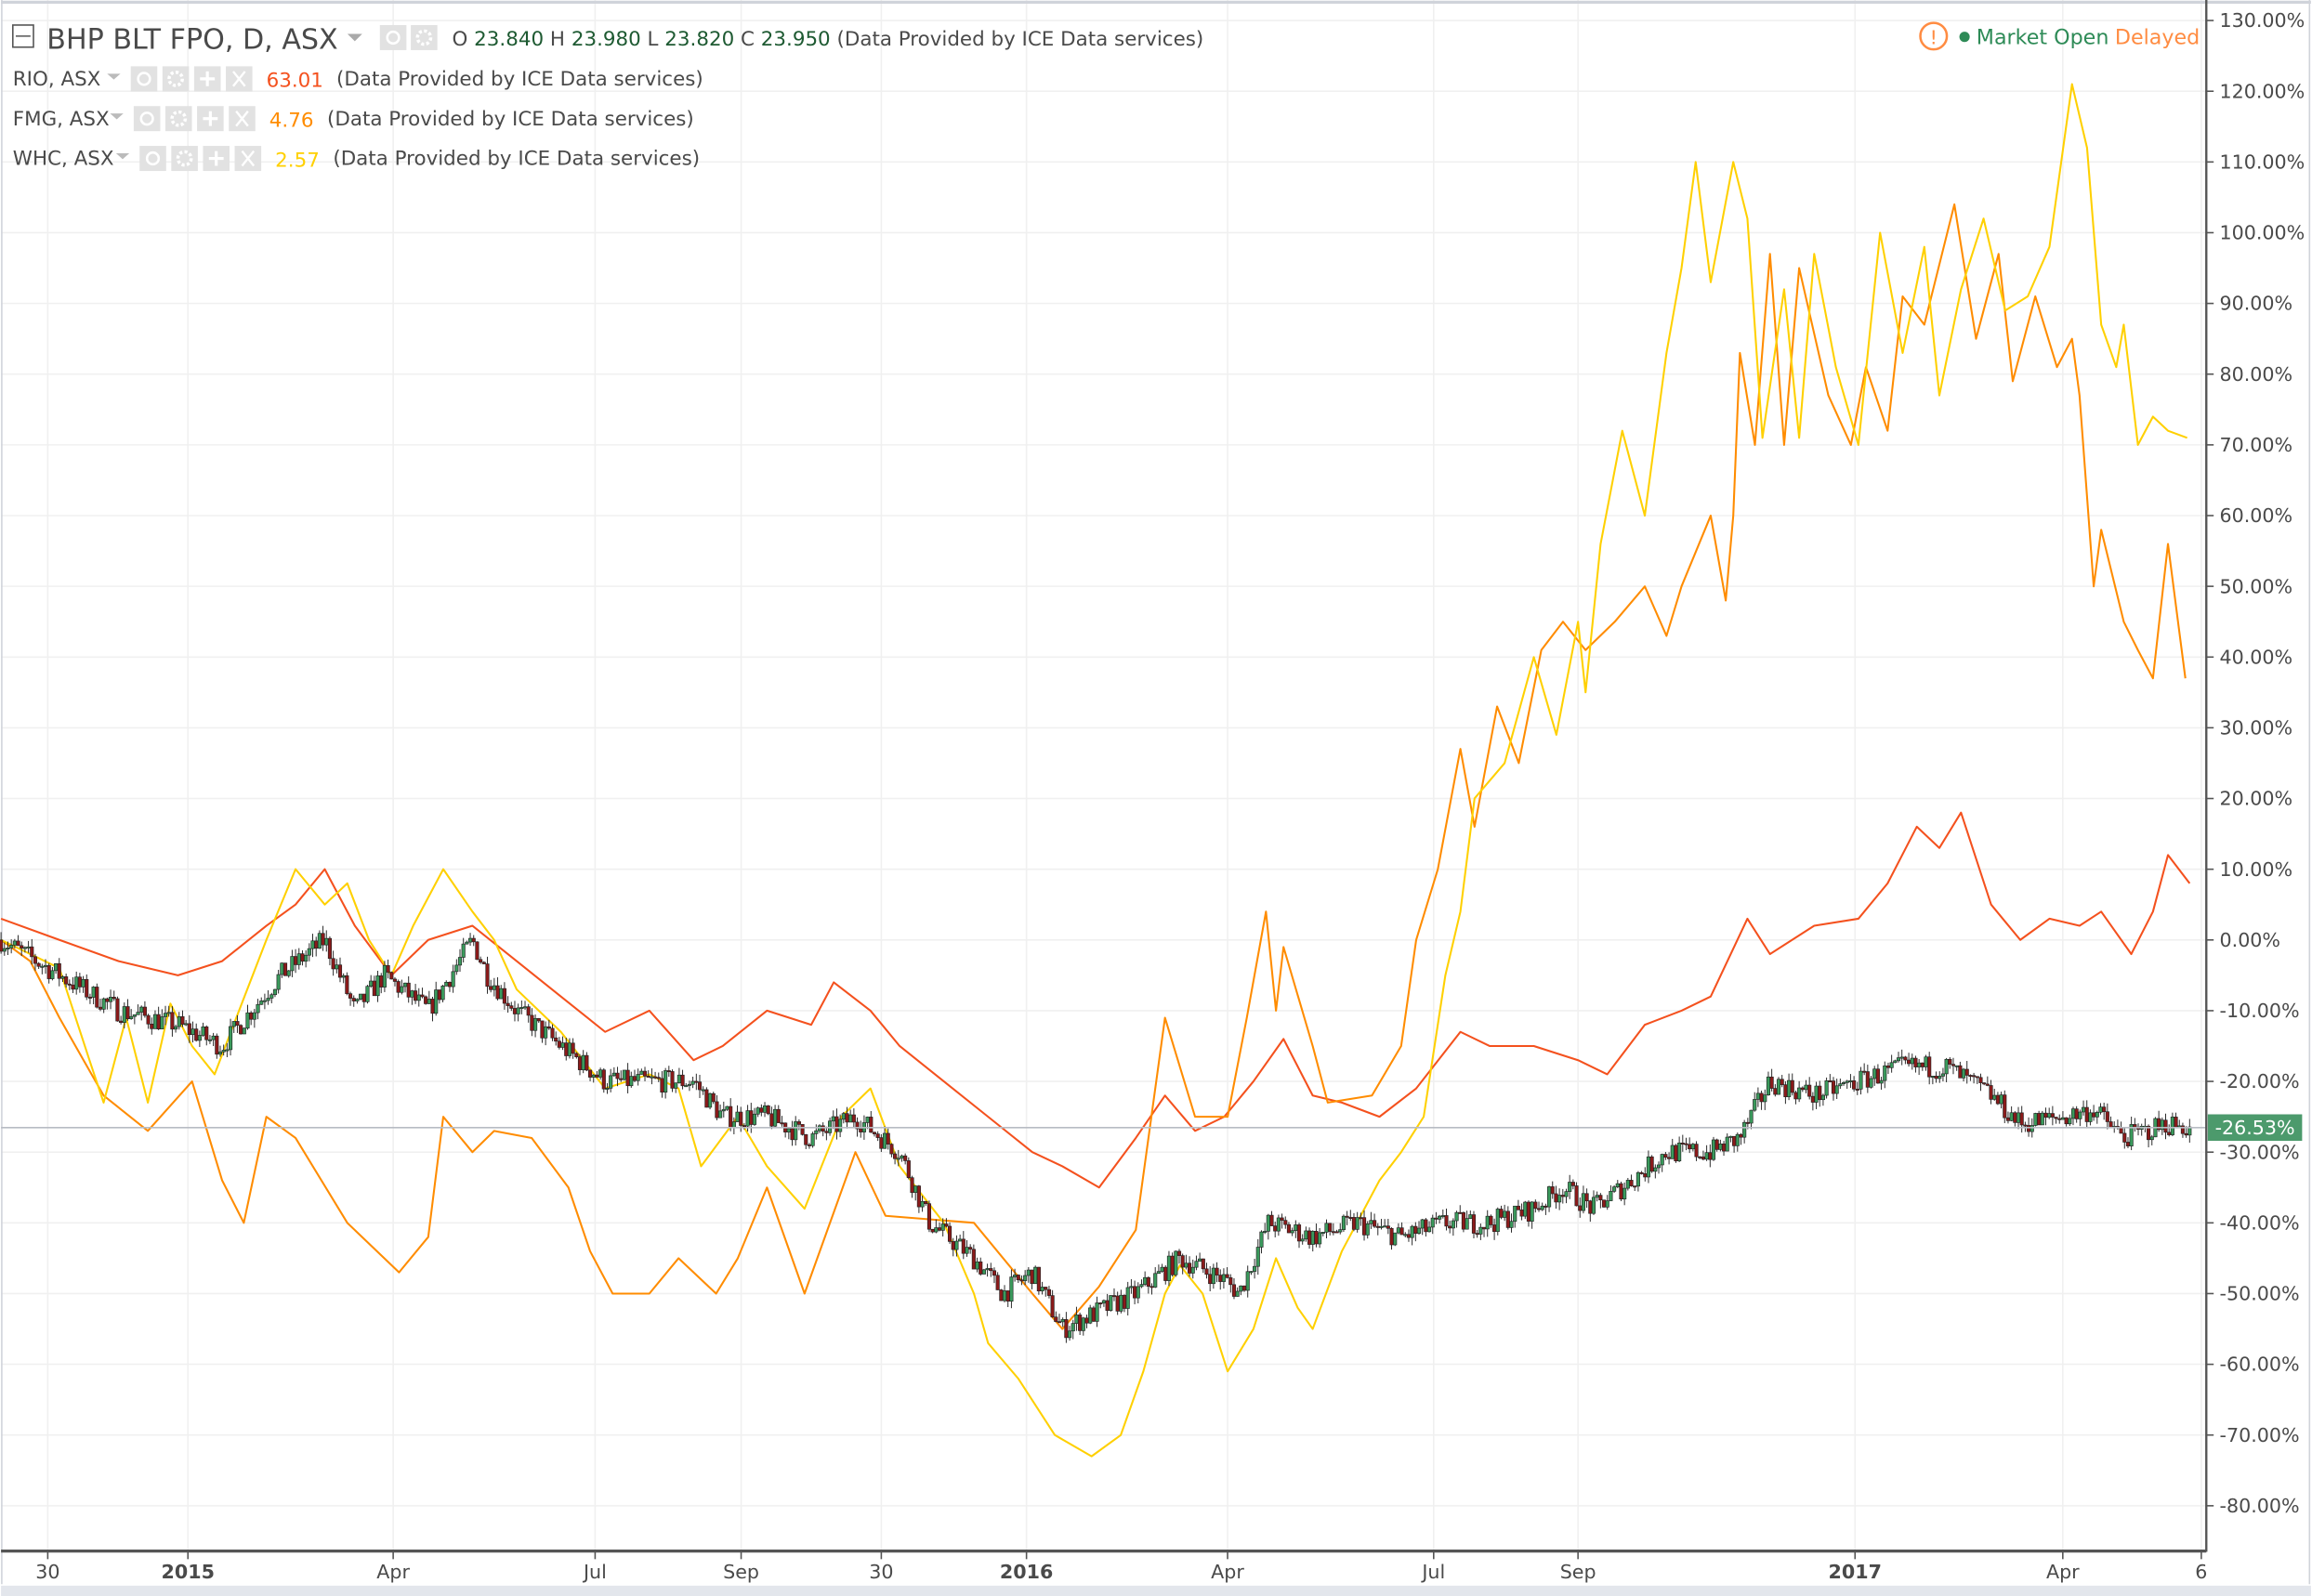  I want to click on visibility-button, so click(393, 37).